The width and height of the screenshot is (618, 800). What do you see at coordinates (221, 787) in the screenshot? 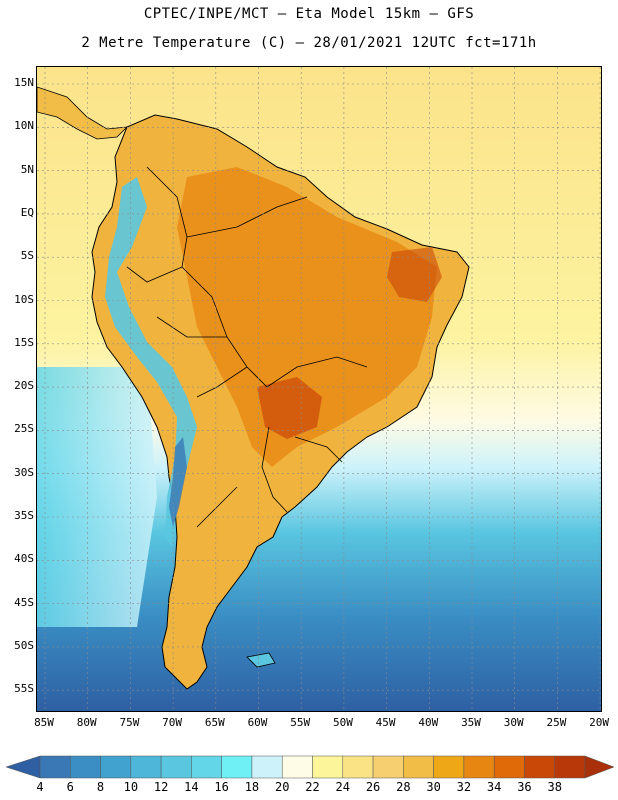
I see `colorbar-label: 16` at bounding box center [221, 787].